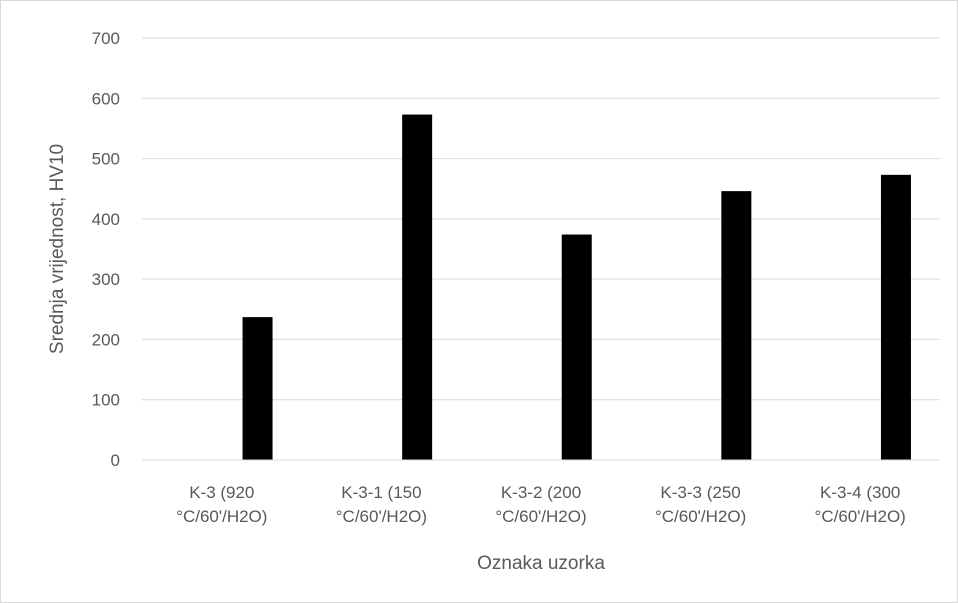 The height and width of the screenshot is (603, 958). I want to click on y-tick-label: 600, so click(106, 98).